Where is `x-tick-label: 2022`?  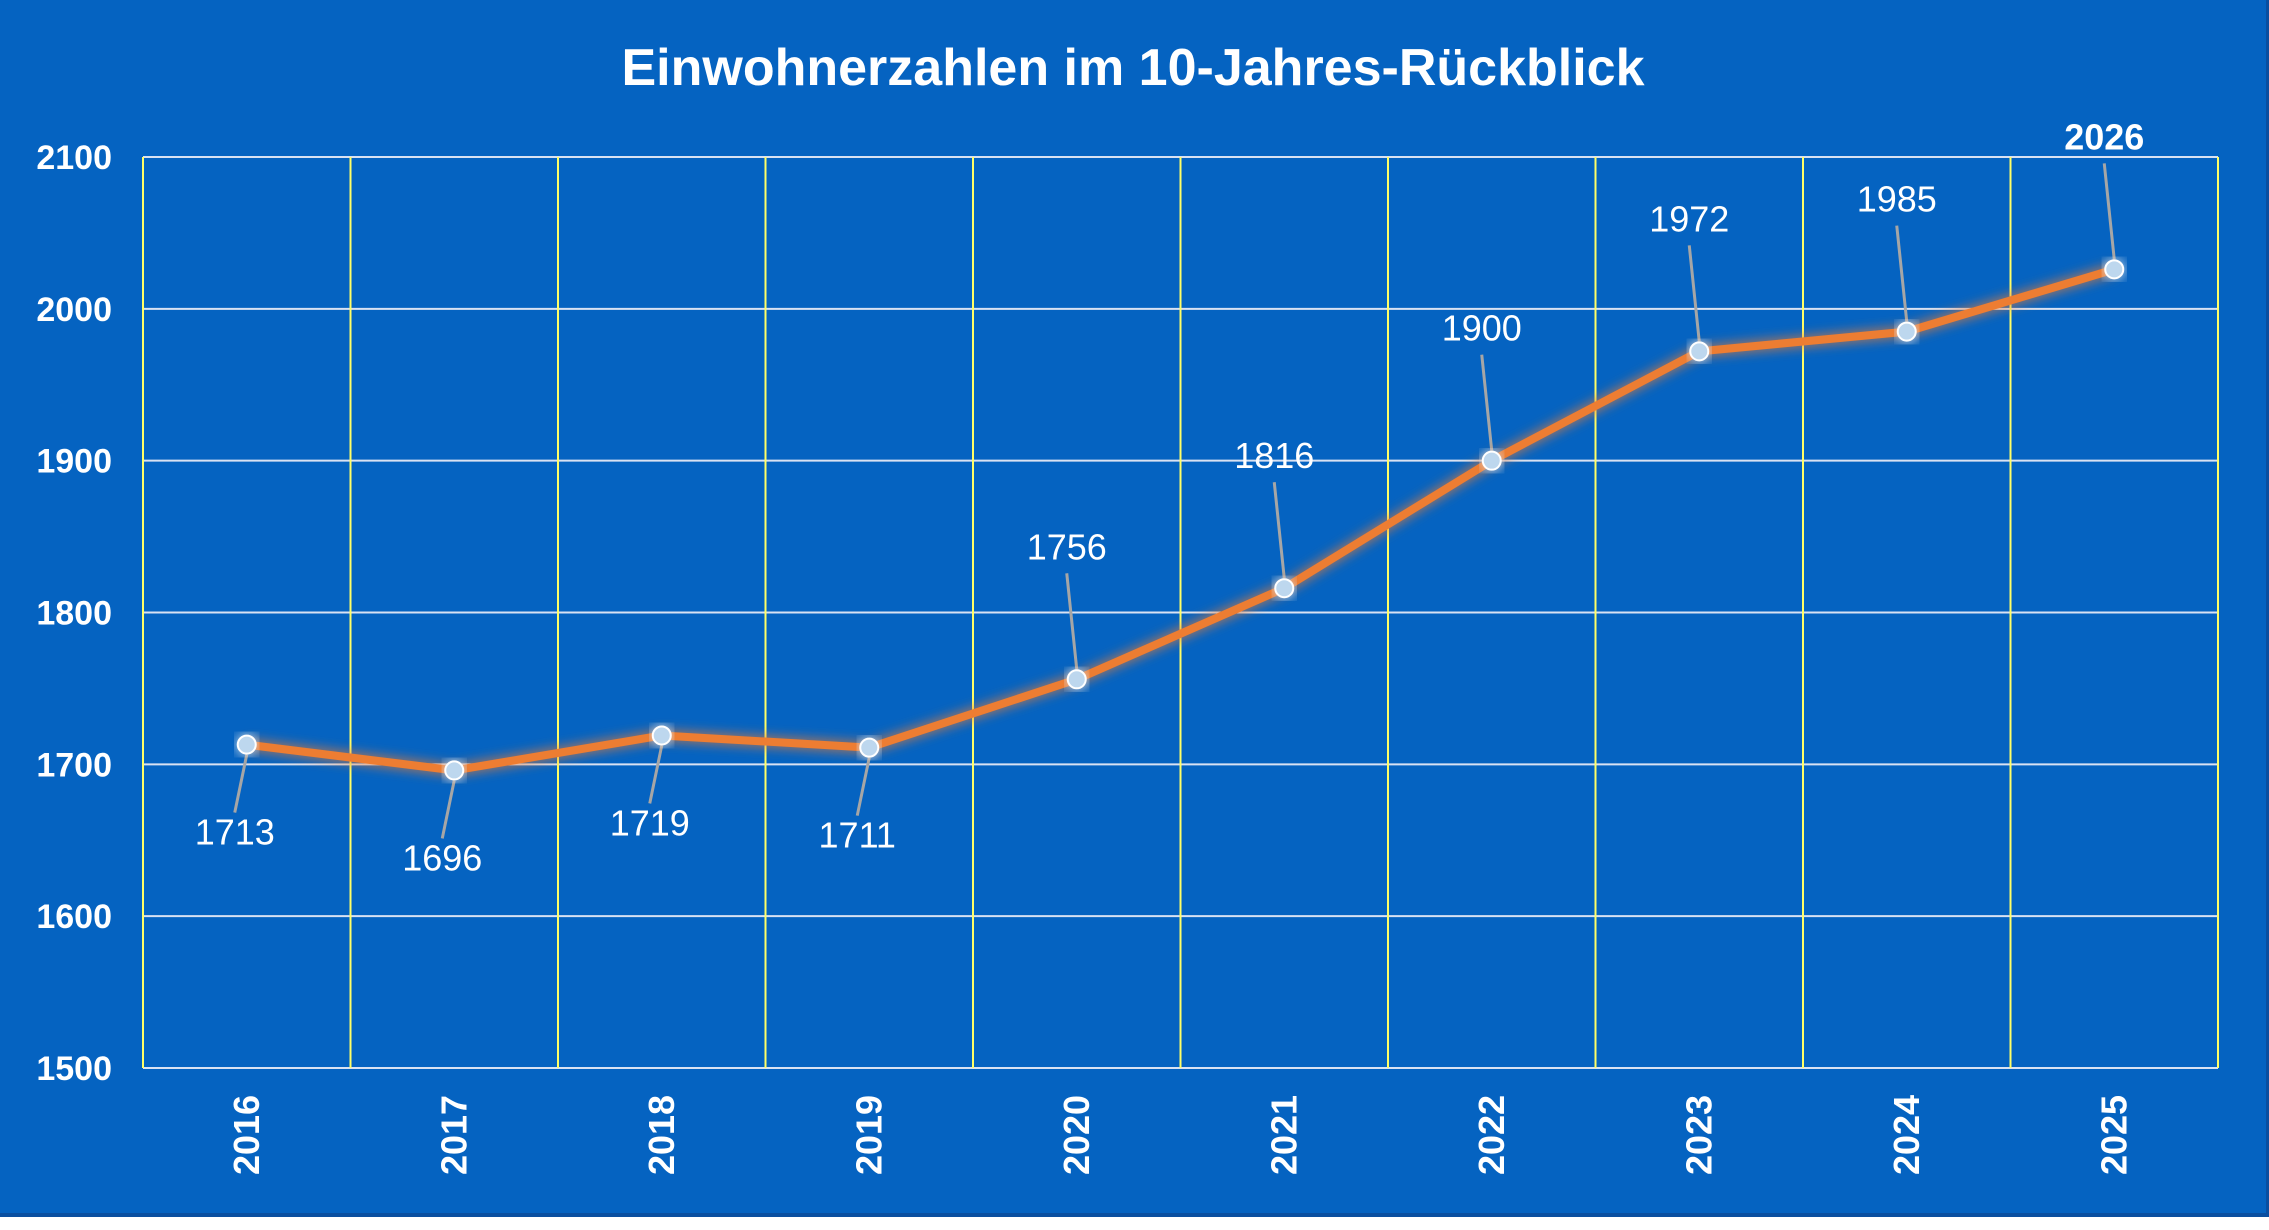
x-tick-label: 2022 is located at coordinates (1491, 1135).